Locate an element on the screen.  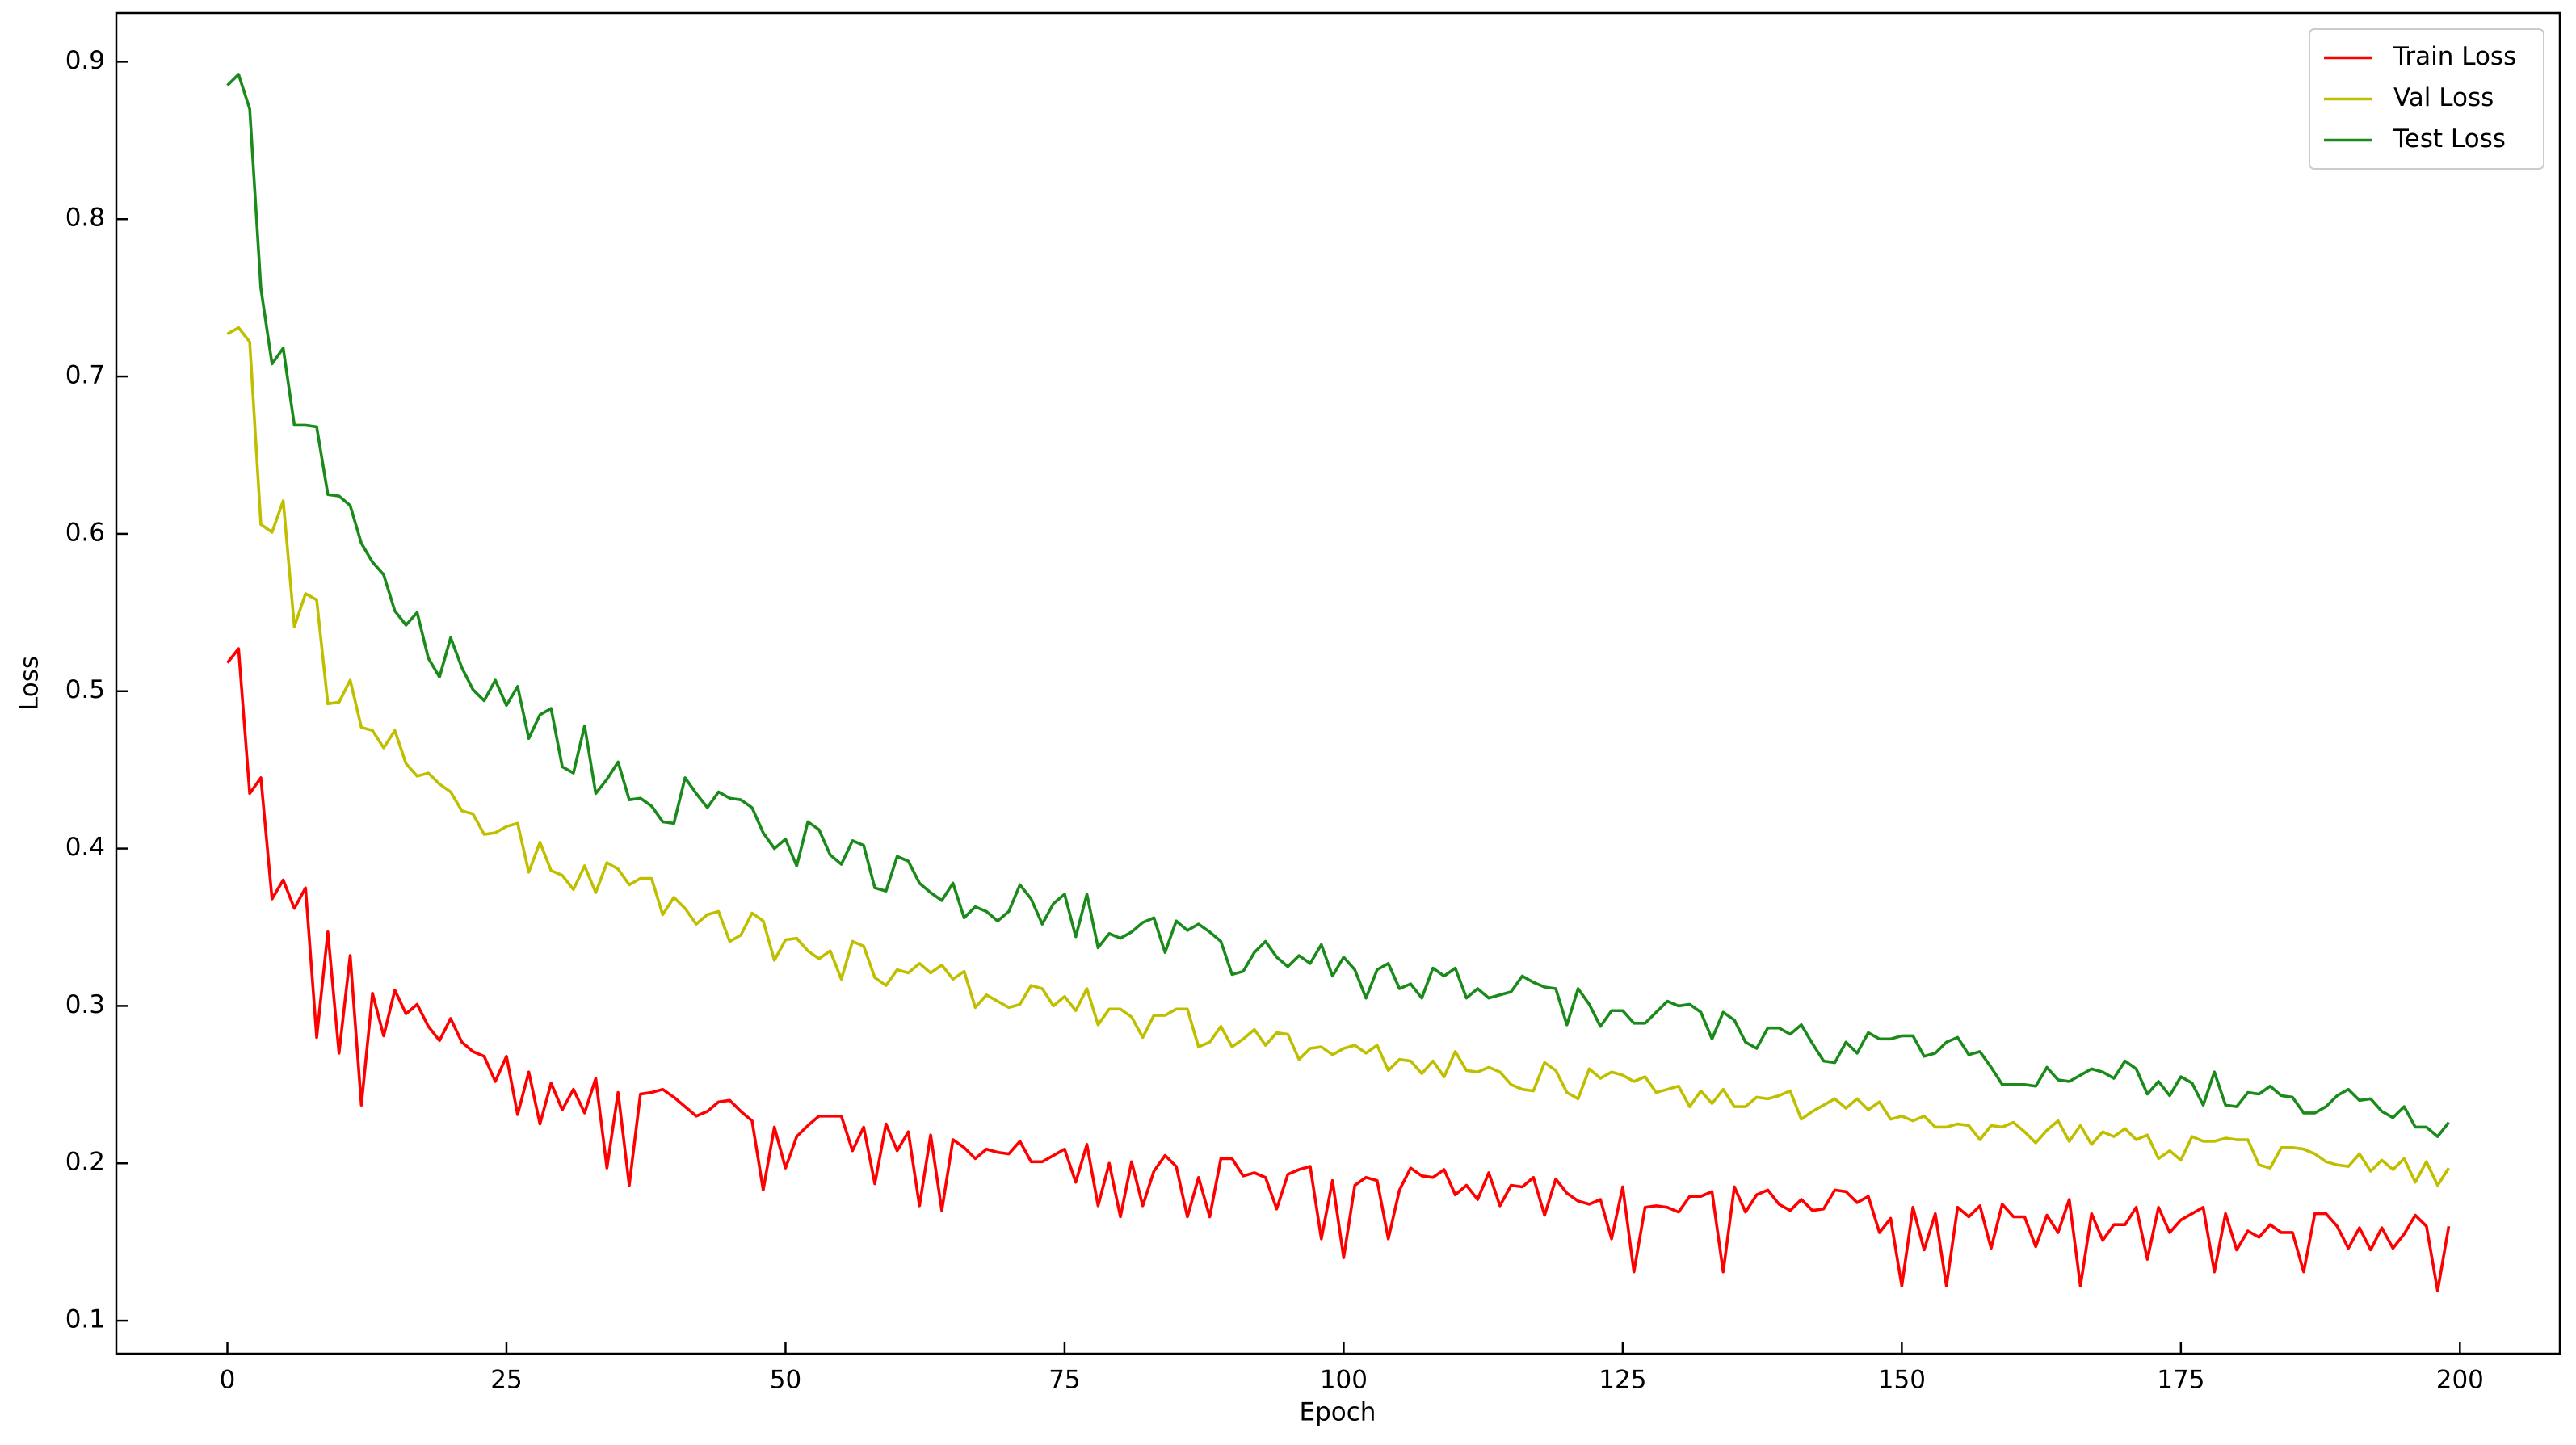
legend-box is located at coordinates (2426, 99).